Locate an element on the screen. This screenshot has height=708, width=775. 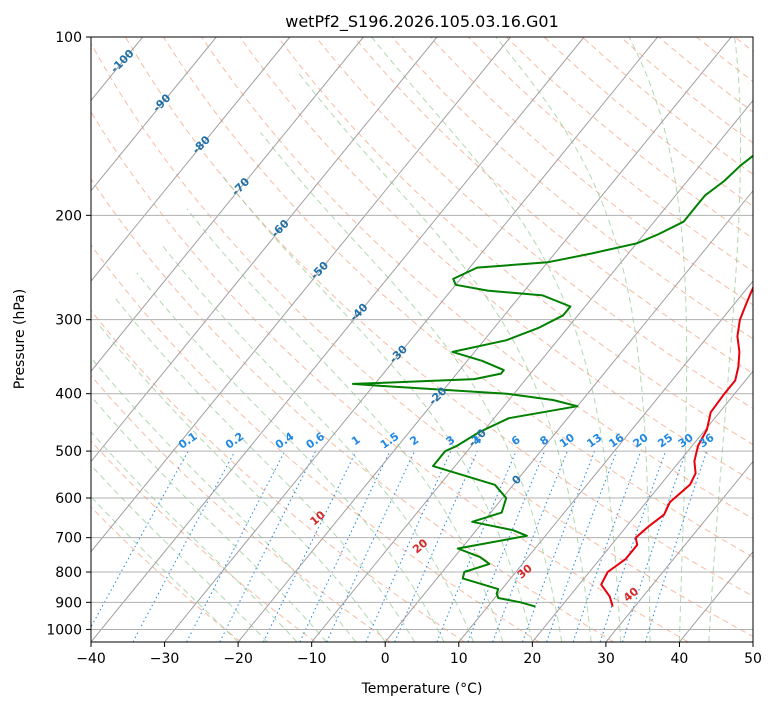
chart-title: wetPf2_S196.2026.105.03.16.G01 is located at coordinates (422, 22).